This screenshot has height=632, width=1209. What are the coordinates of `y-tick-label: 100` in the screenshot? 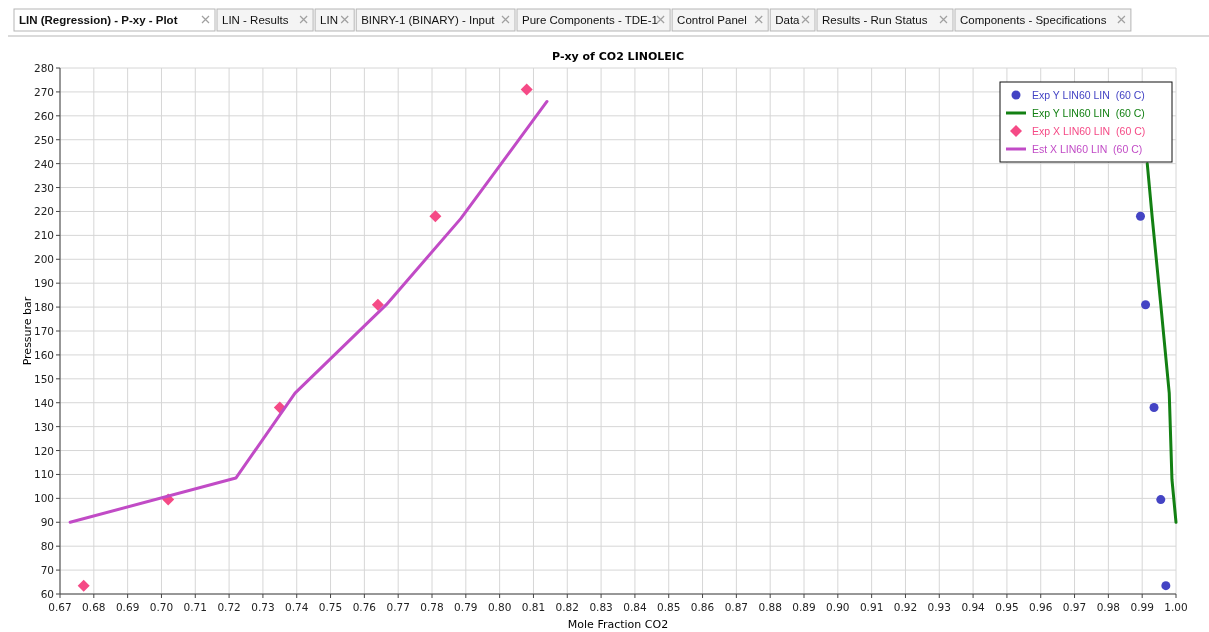 It's located at (43, 498).